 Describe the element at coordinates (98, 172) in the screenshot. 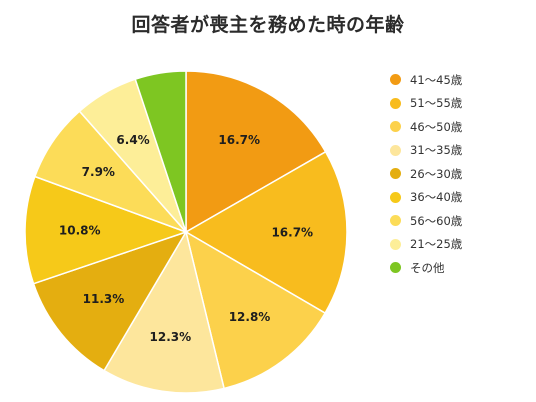

I see `slice-label: 7.9%` at that location.